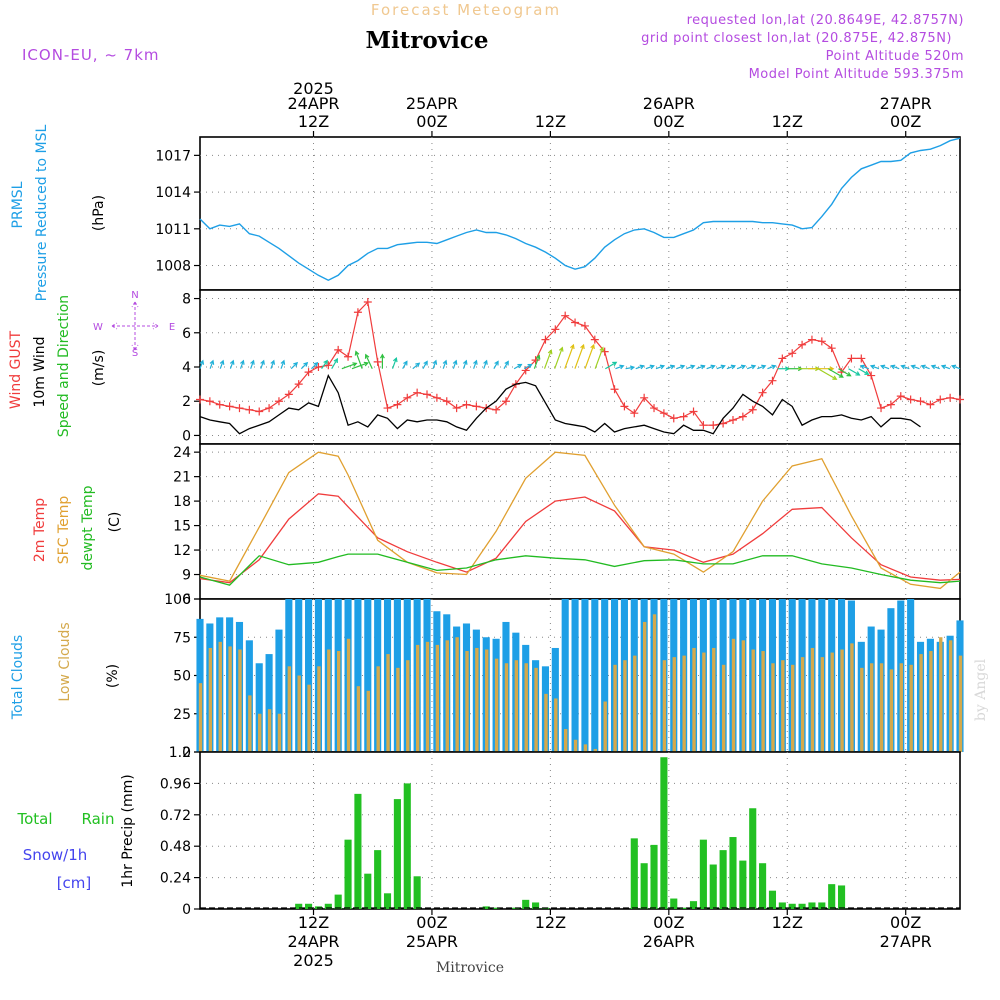 The width and height of the screenshot is (1000, 1000). I want to click on wind-unit-label: (m/s), so click(99, 368).